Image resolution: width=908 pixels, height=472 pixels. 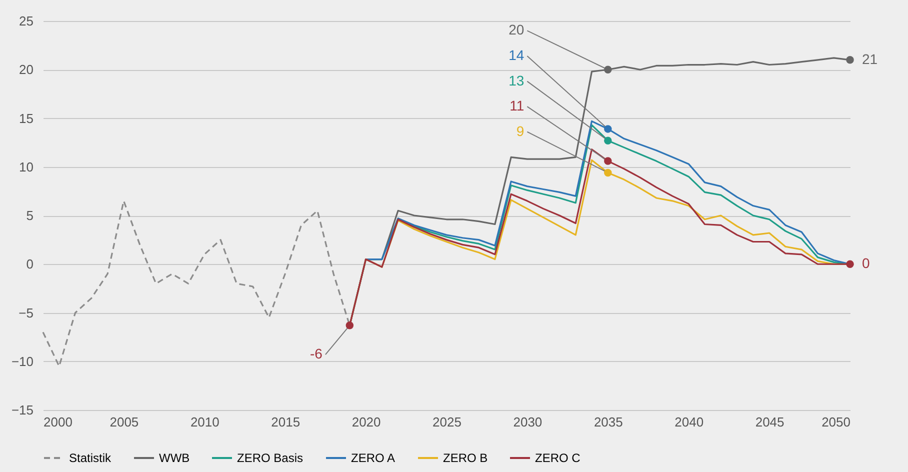 What do you see at coordinates (558, 458) in the screenshot?
I see `legend-label: ZERO C` at bounding box center [558, 458].